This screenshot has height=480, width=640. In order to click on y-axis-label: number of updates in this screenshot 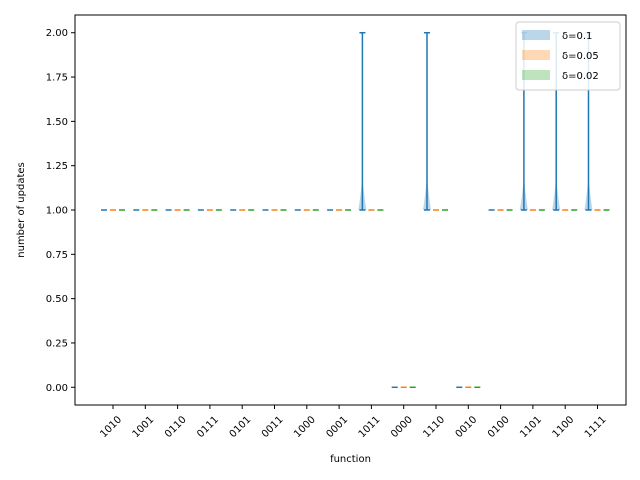, I will do `click(21, 209)`.